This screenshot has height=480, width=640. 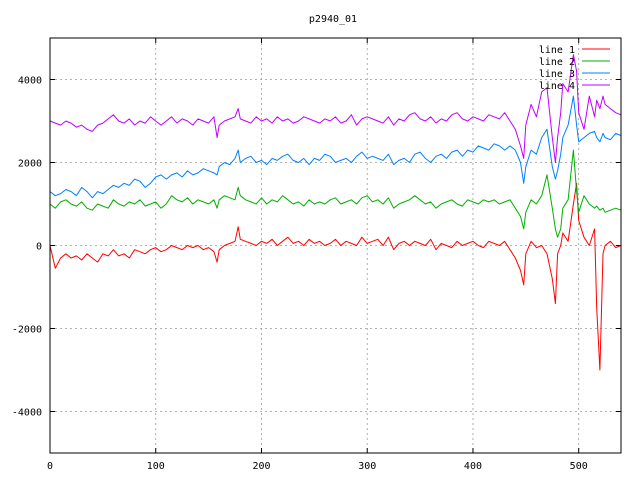 What do you see at coordinates (156, 466) in the screenshot?
I see `x-tick-label: 100` at bounding box center [156, 466].